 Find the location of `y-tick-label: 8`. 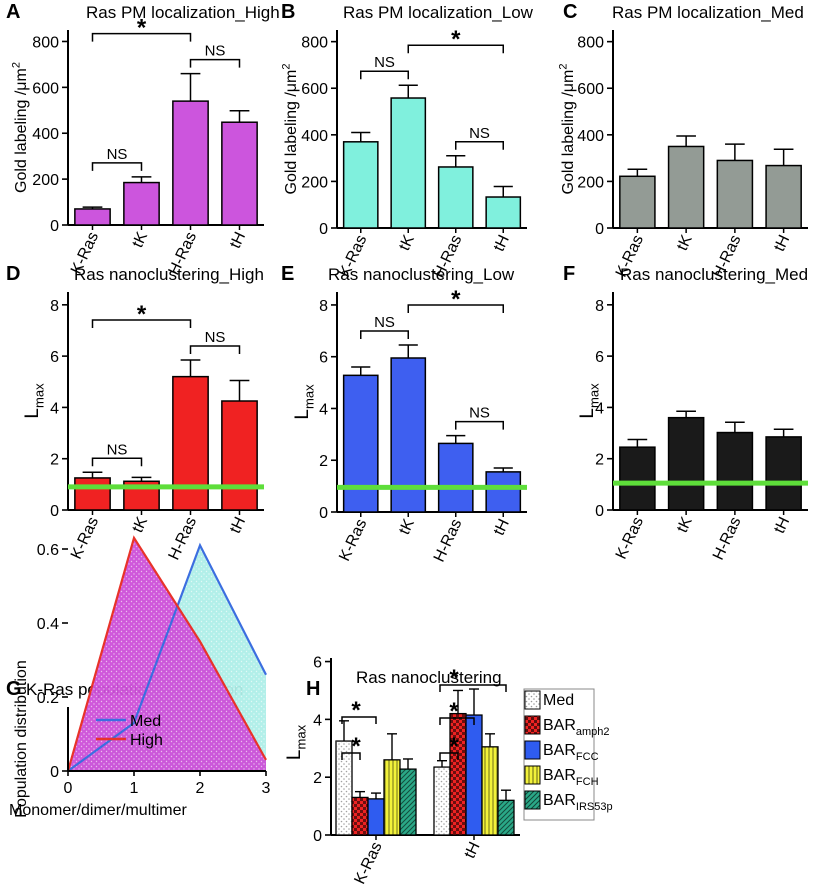

y-tick-label: 8 is located at coordinates (54, 306).